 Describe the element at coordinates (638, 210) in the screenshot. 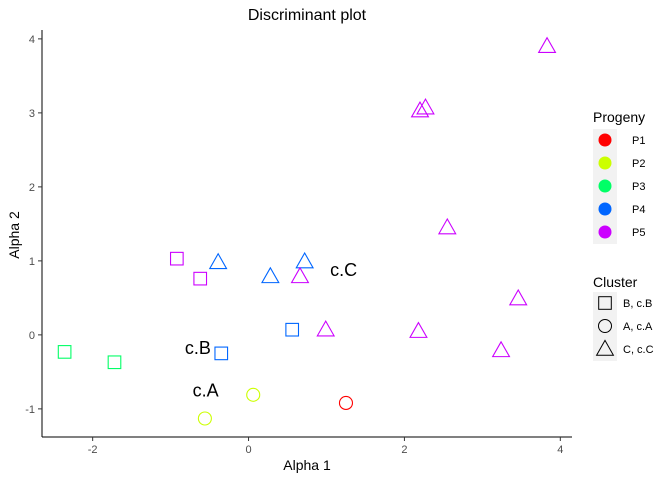

I see `progeny-legend-label: P4` at that location.